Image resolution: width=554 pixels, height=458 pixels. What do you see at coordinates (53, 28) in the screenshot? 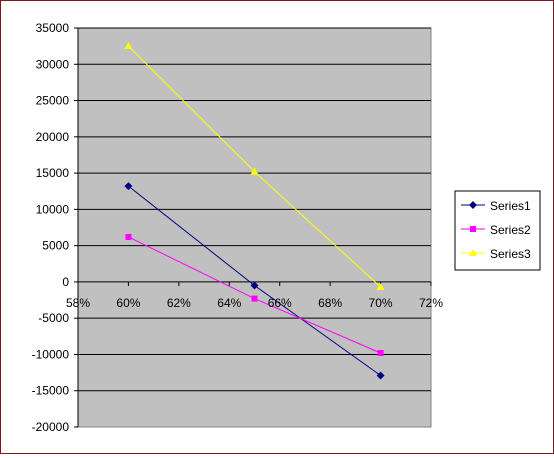
I see `y-tick-label: 35000` at bounding box center [53, 28].